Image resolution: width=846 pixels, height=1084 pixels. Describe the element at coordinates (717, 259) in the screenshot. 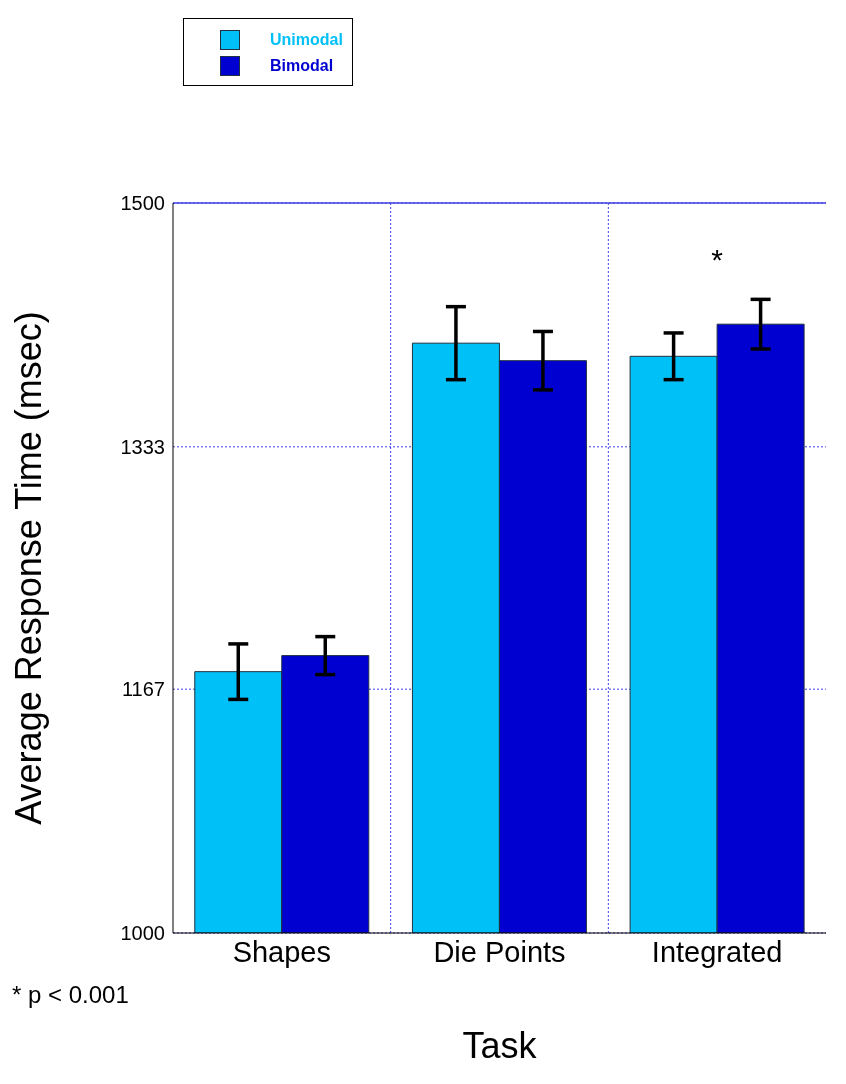

I see `annotation: *` at that location.